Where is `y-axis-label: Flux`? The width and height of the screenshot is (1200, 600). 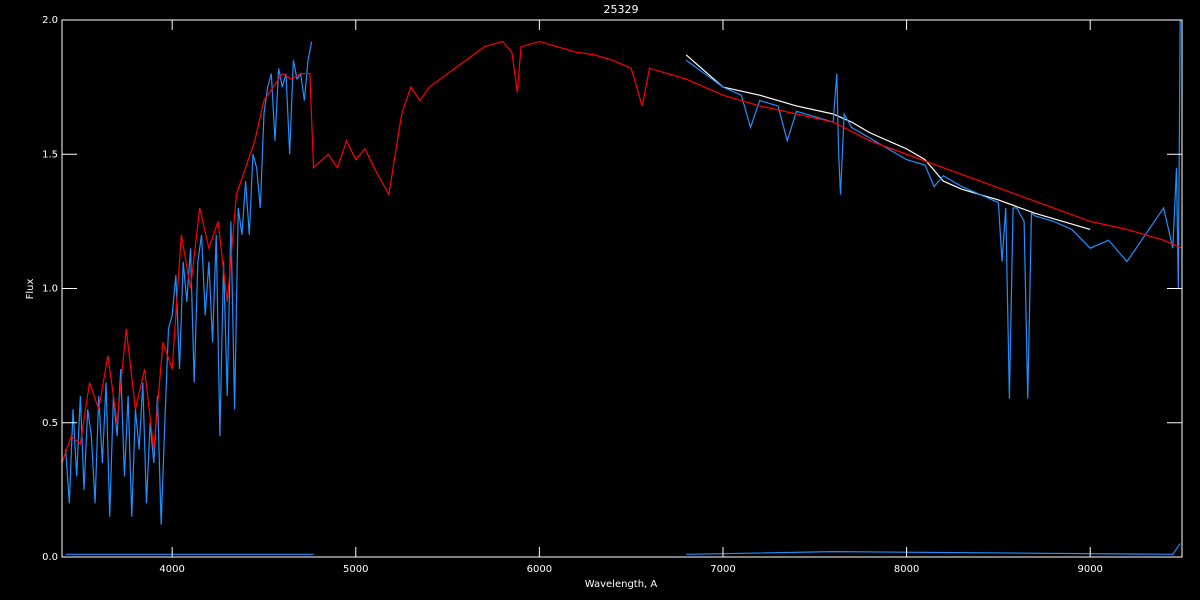 y-axis-label: Flux is located at coordinates (30, 289).